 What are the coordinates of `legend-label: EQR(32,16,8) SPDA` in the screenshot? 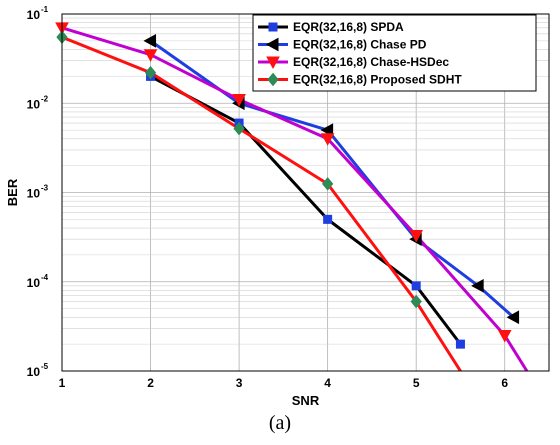 It's located at (348, 27).